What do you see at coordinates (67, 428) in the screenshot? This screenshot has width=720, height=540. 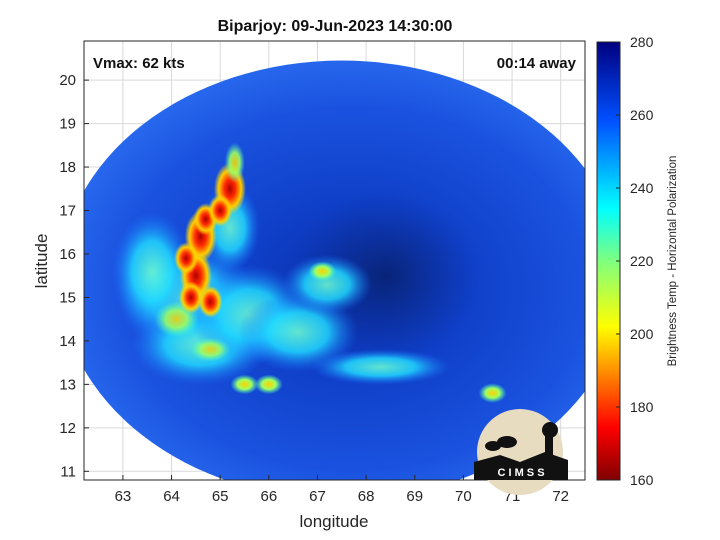 I see `y-tick-label: 12` at bounding box center [67, 428].